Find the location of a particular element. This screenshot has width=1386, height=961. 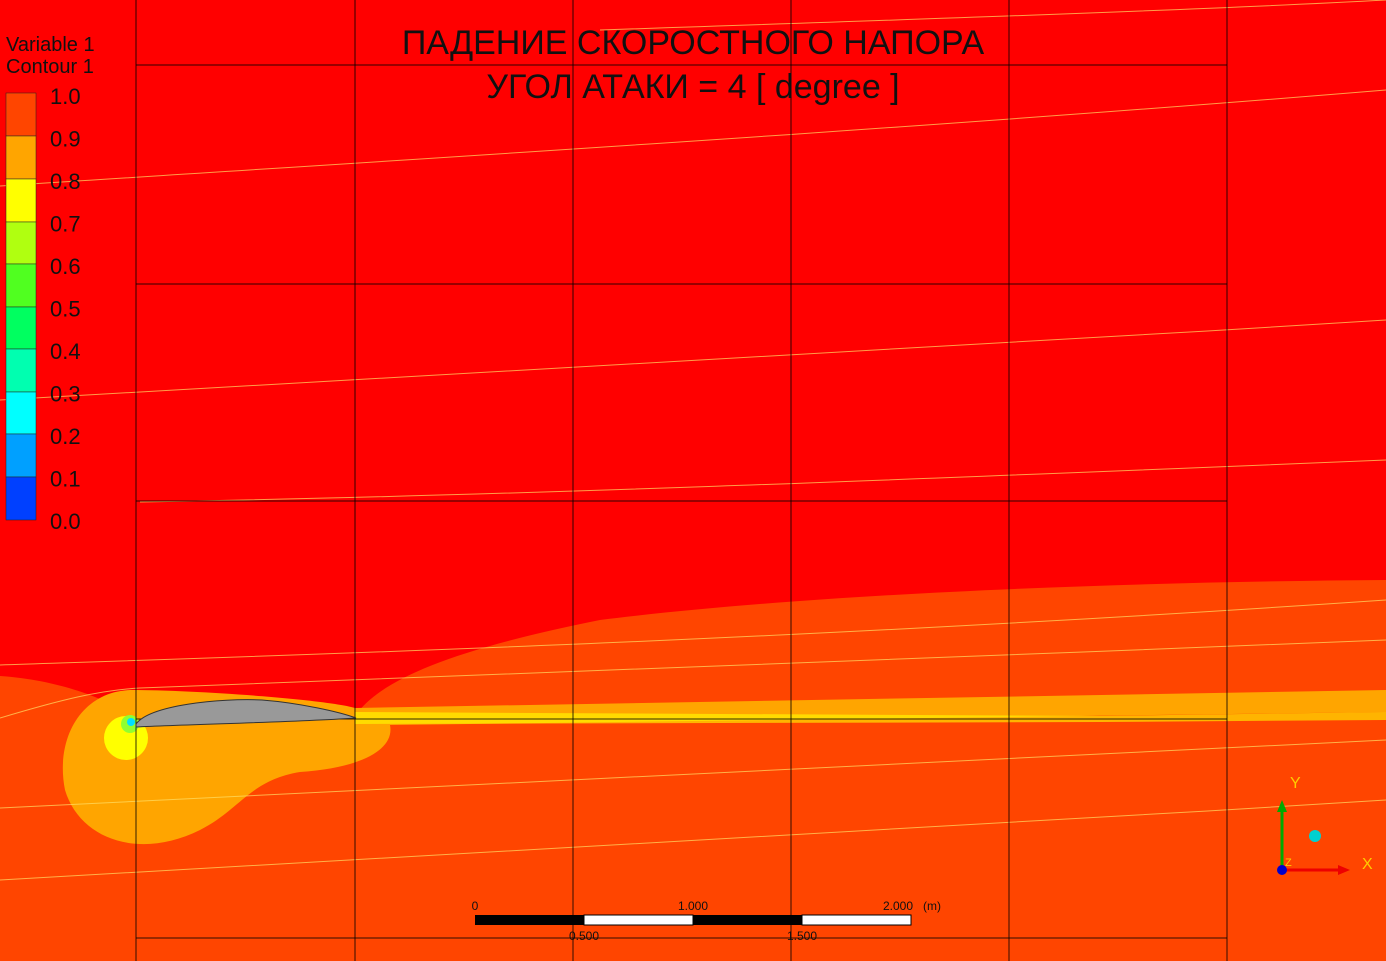

title-line: УГОЛ АТАКИ = 4 [ degree ] is located at coordinates (692, 87).